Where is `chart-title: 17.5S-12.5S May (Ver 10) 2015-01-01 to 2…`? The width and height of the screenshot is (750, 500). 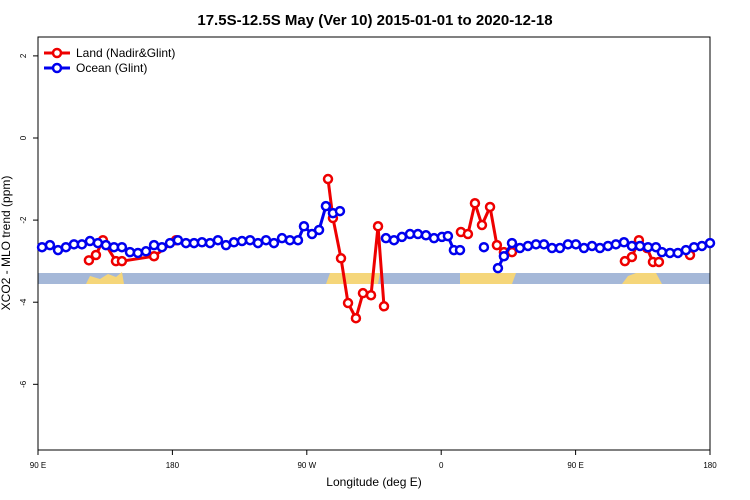
chart-title: 17.5S-12.5S May (Ver 10) 2015-01-01 to 2… is located at coordinates (374, 20).